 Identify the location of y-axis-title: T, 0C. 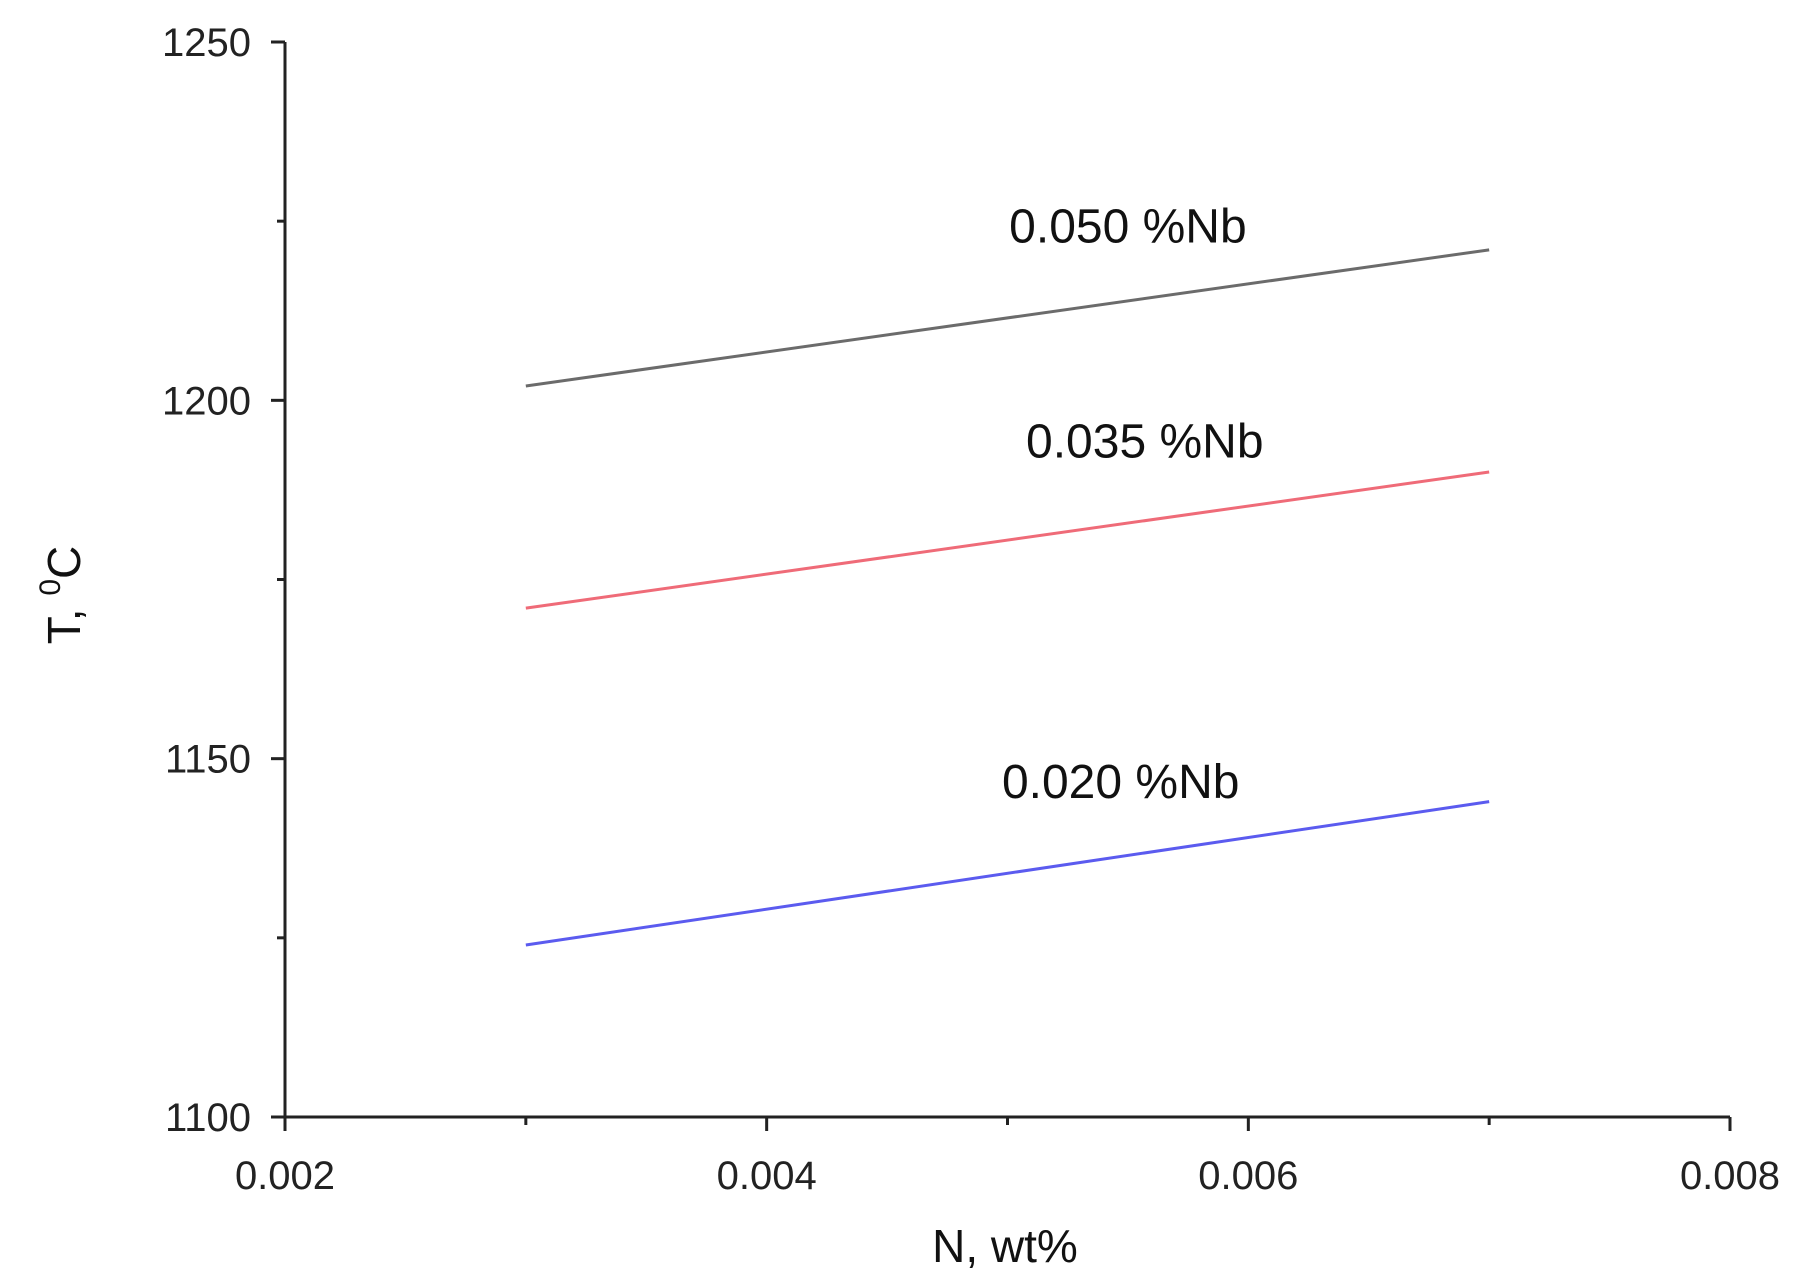
(62, 595).